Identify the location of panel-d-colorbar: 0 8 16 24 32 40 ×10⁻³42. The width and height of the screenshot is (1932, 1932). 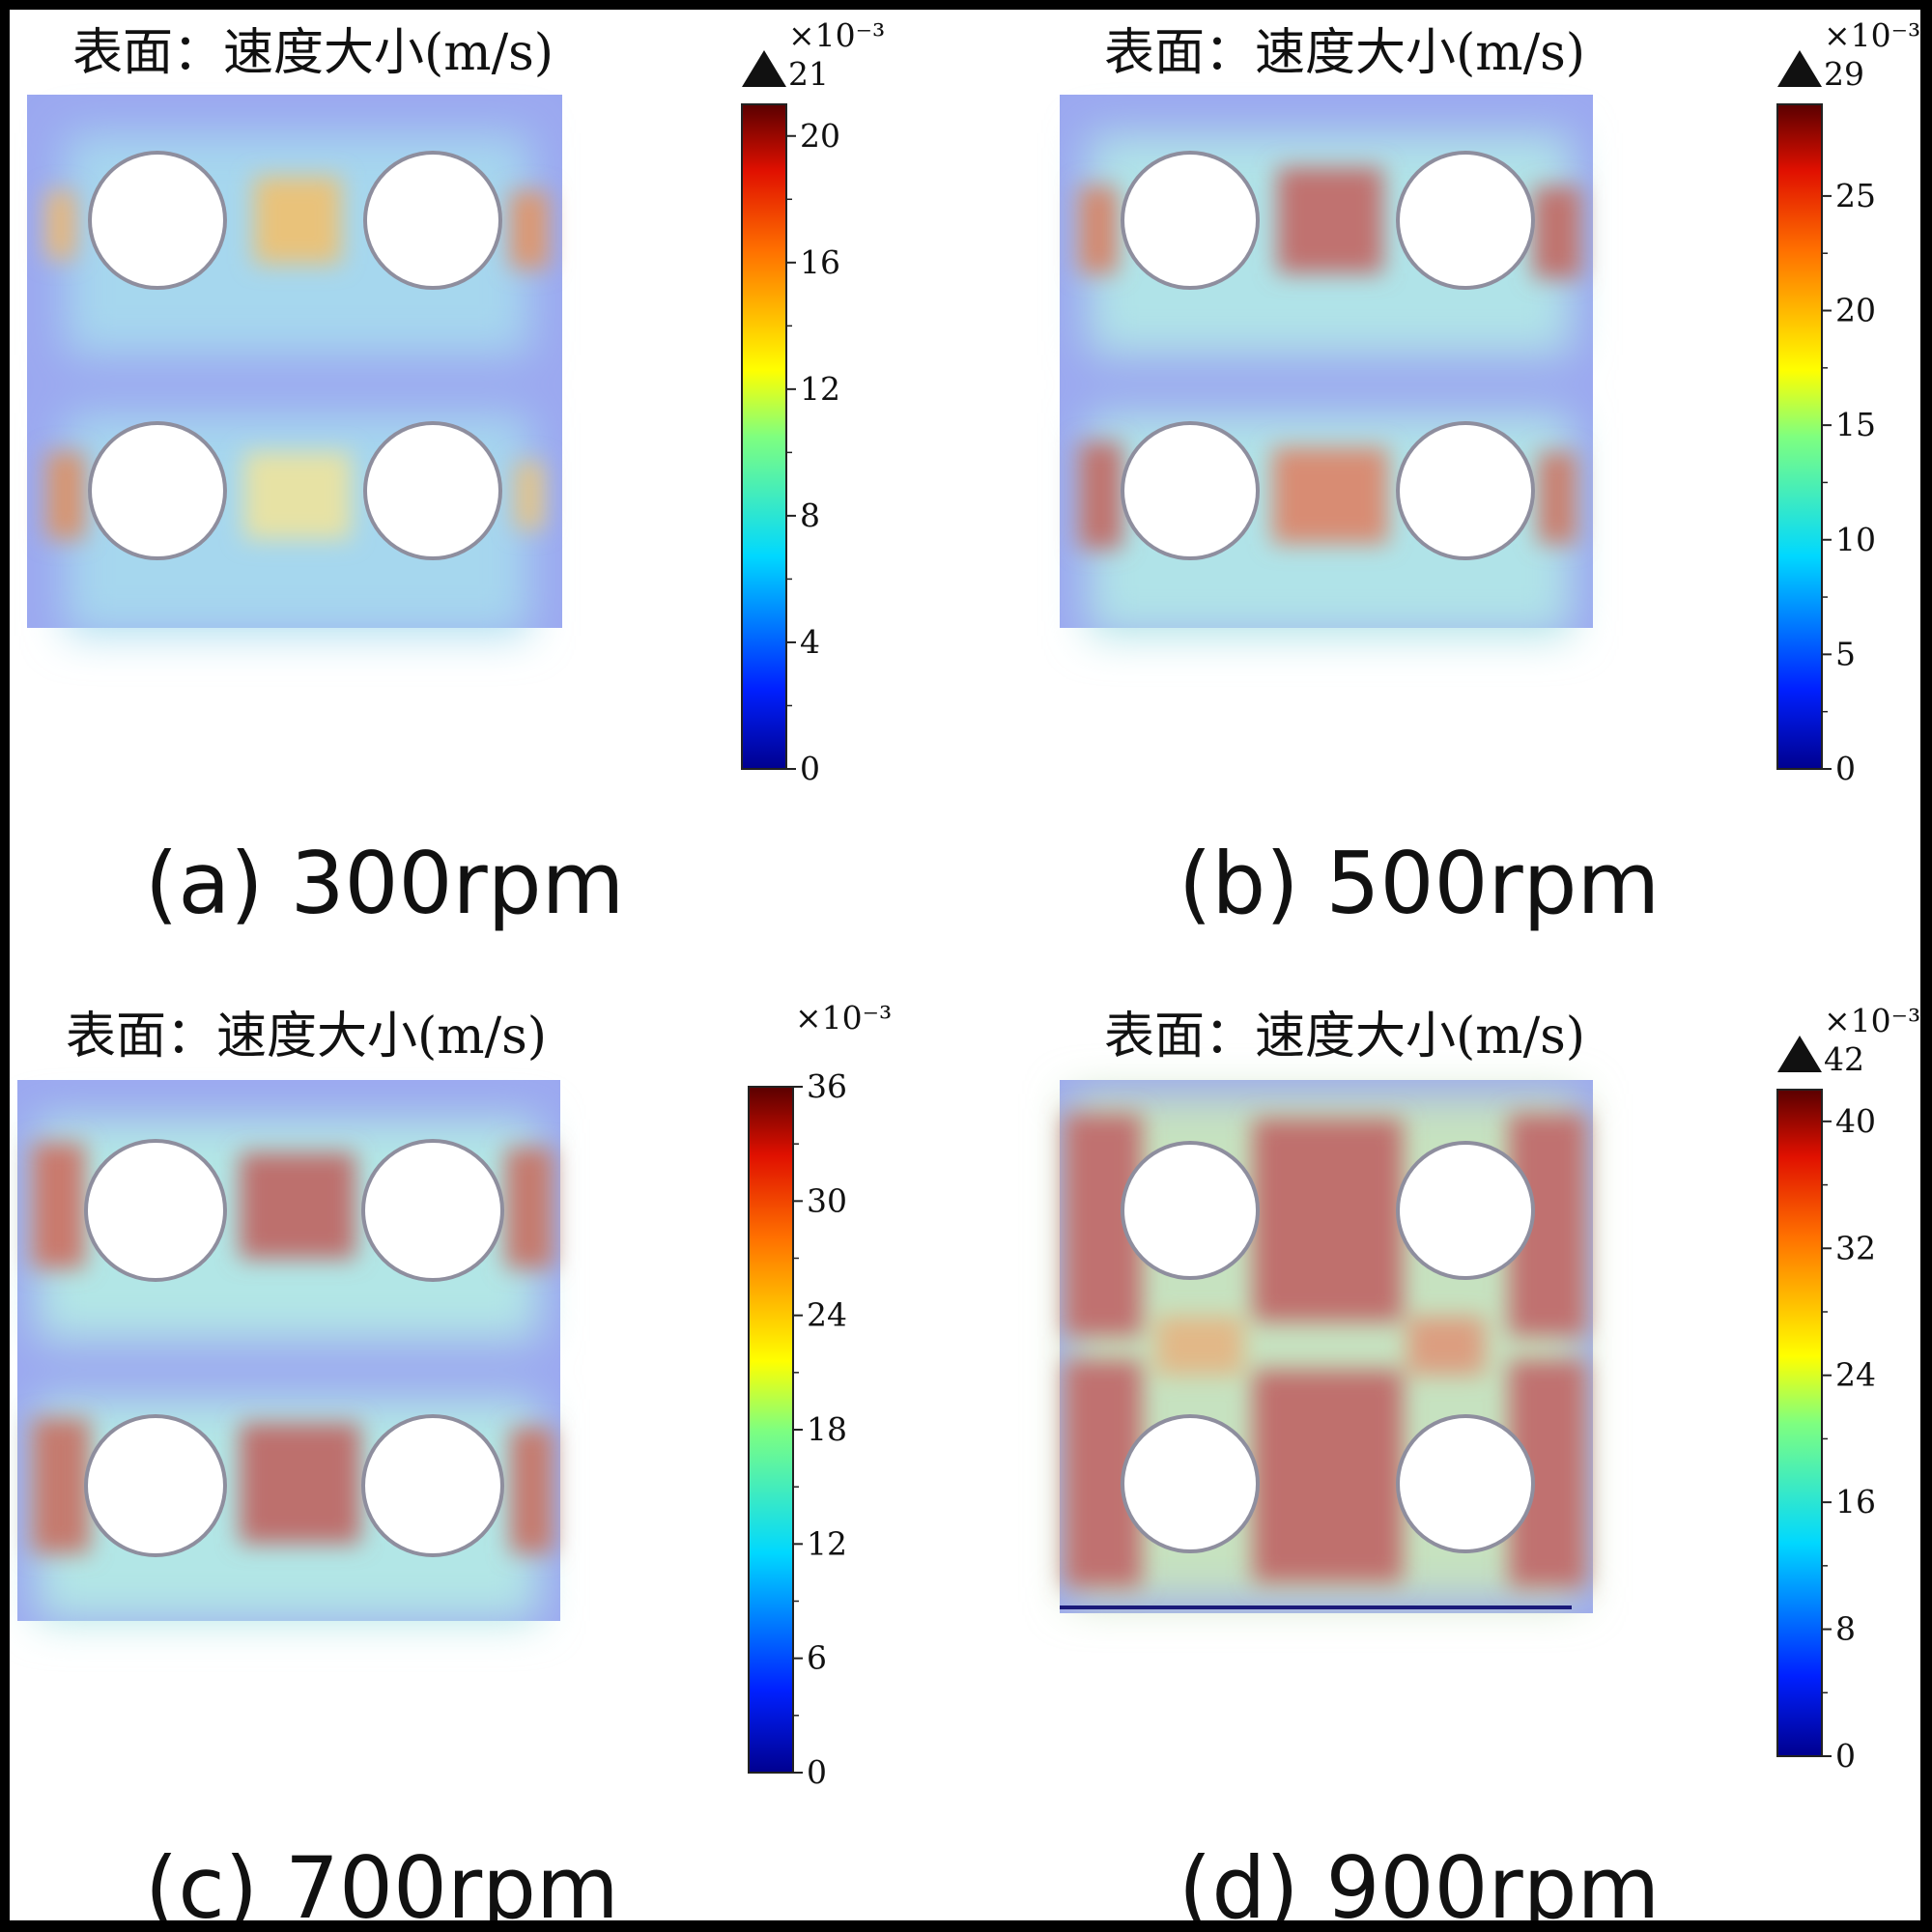
(1848, 1388).